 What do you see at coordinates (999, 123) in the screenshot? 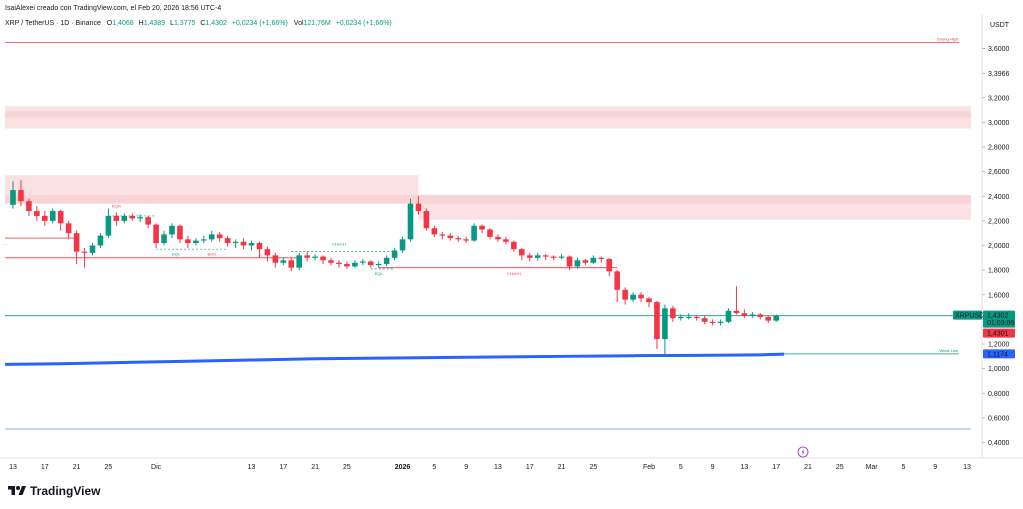
I see `price-tick-label: 3,0000` at bounding box center [999, 123].